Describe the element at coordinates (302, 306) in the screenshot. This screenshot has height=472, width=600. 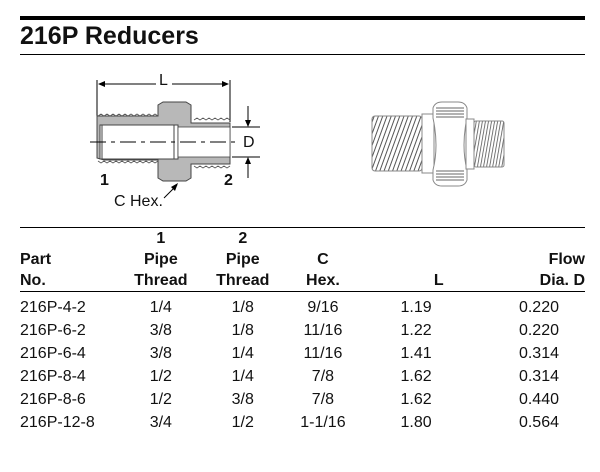
I see `table-row: 216P-4-2 1/4 1/8 9/16 1.19 0.220` at that location.